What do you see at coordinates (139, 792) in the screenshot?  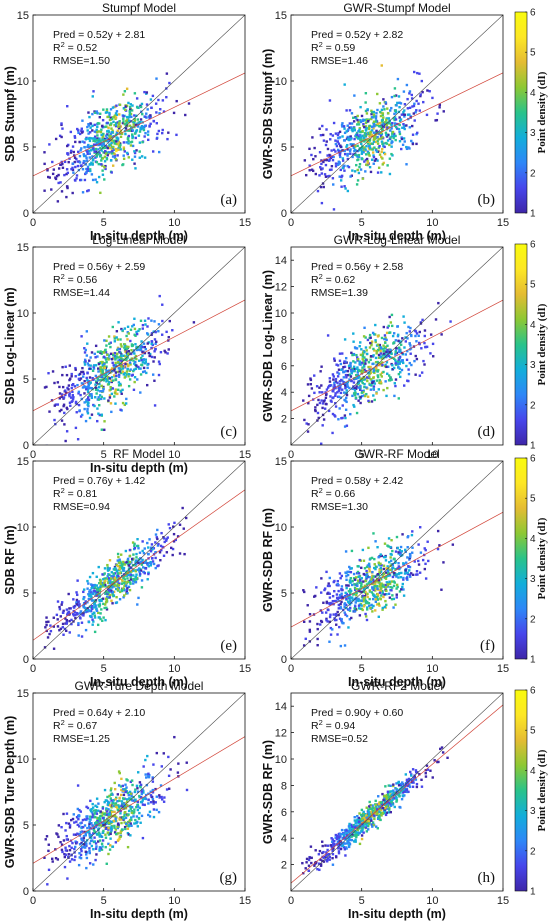 I see `plot-area-g` at bounding box center [139, 792].